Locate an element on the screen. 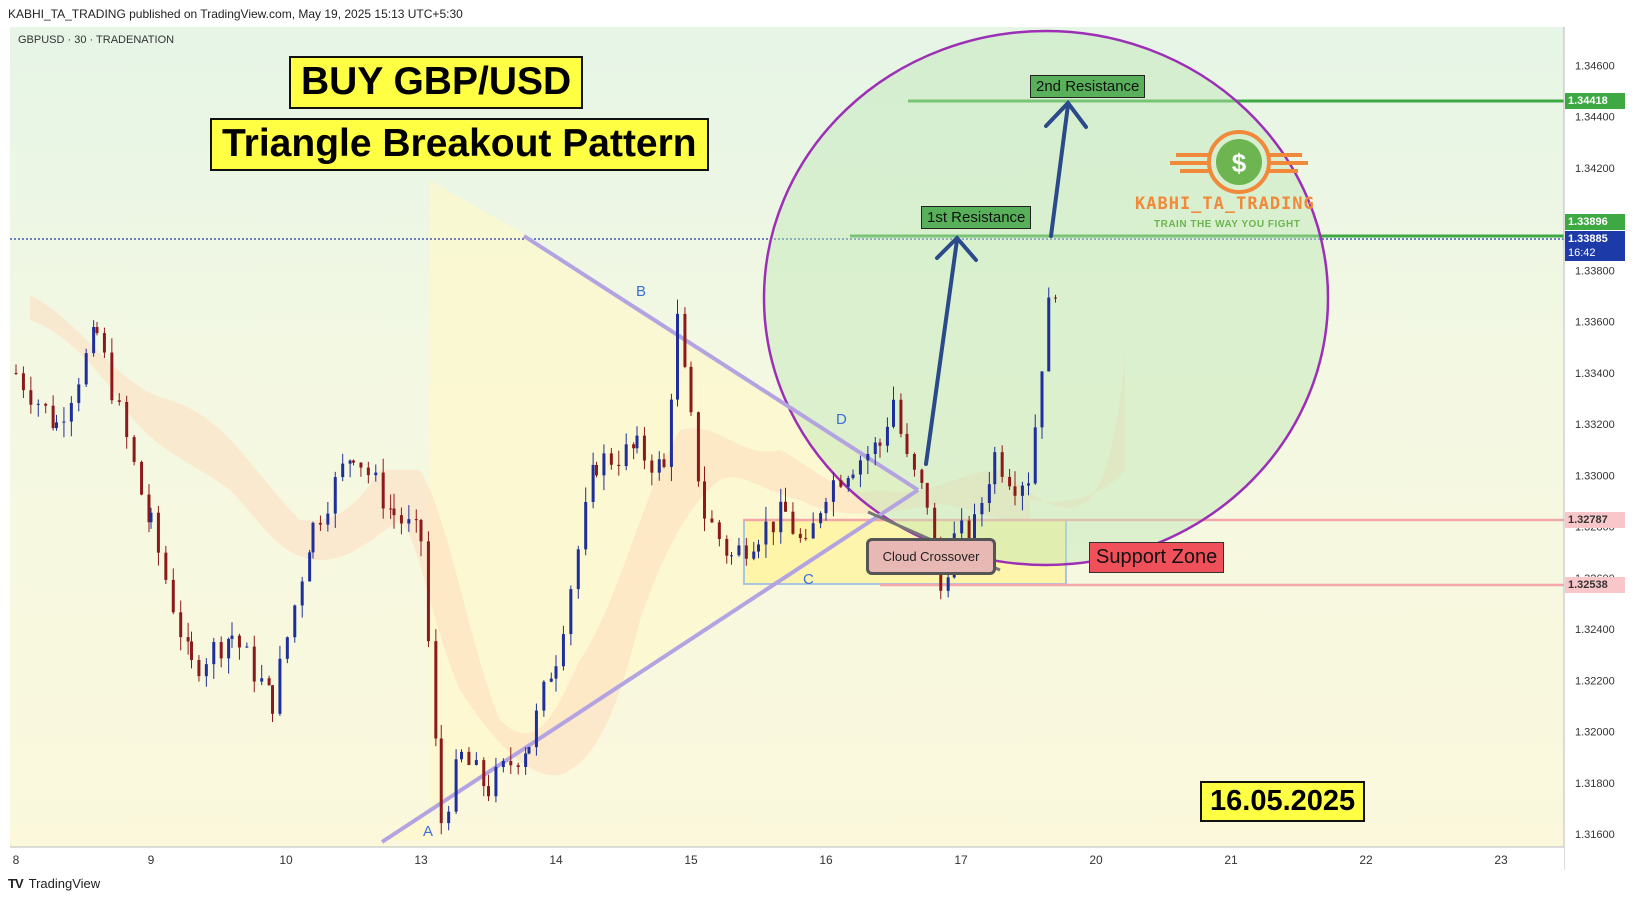  x-axis-panel is located at coordinates (787, 858).